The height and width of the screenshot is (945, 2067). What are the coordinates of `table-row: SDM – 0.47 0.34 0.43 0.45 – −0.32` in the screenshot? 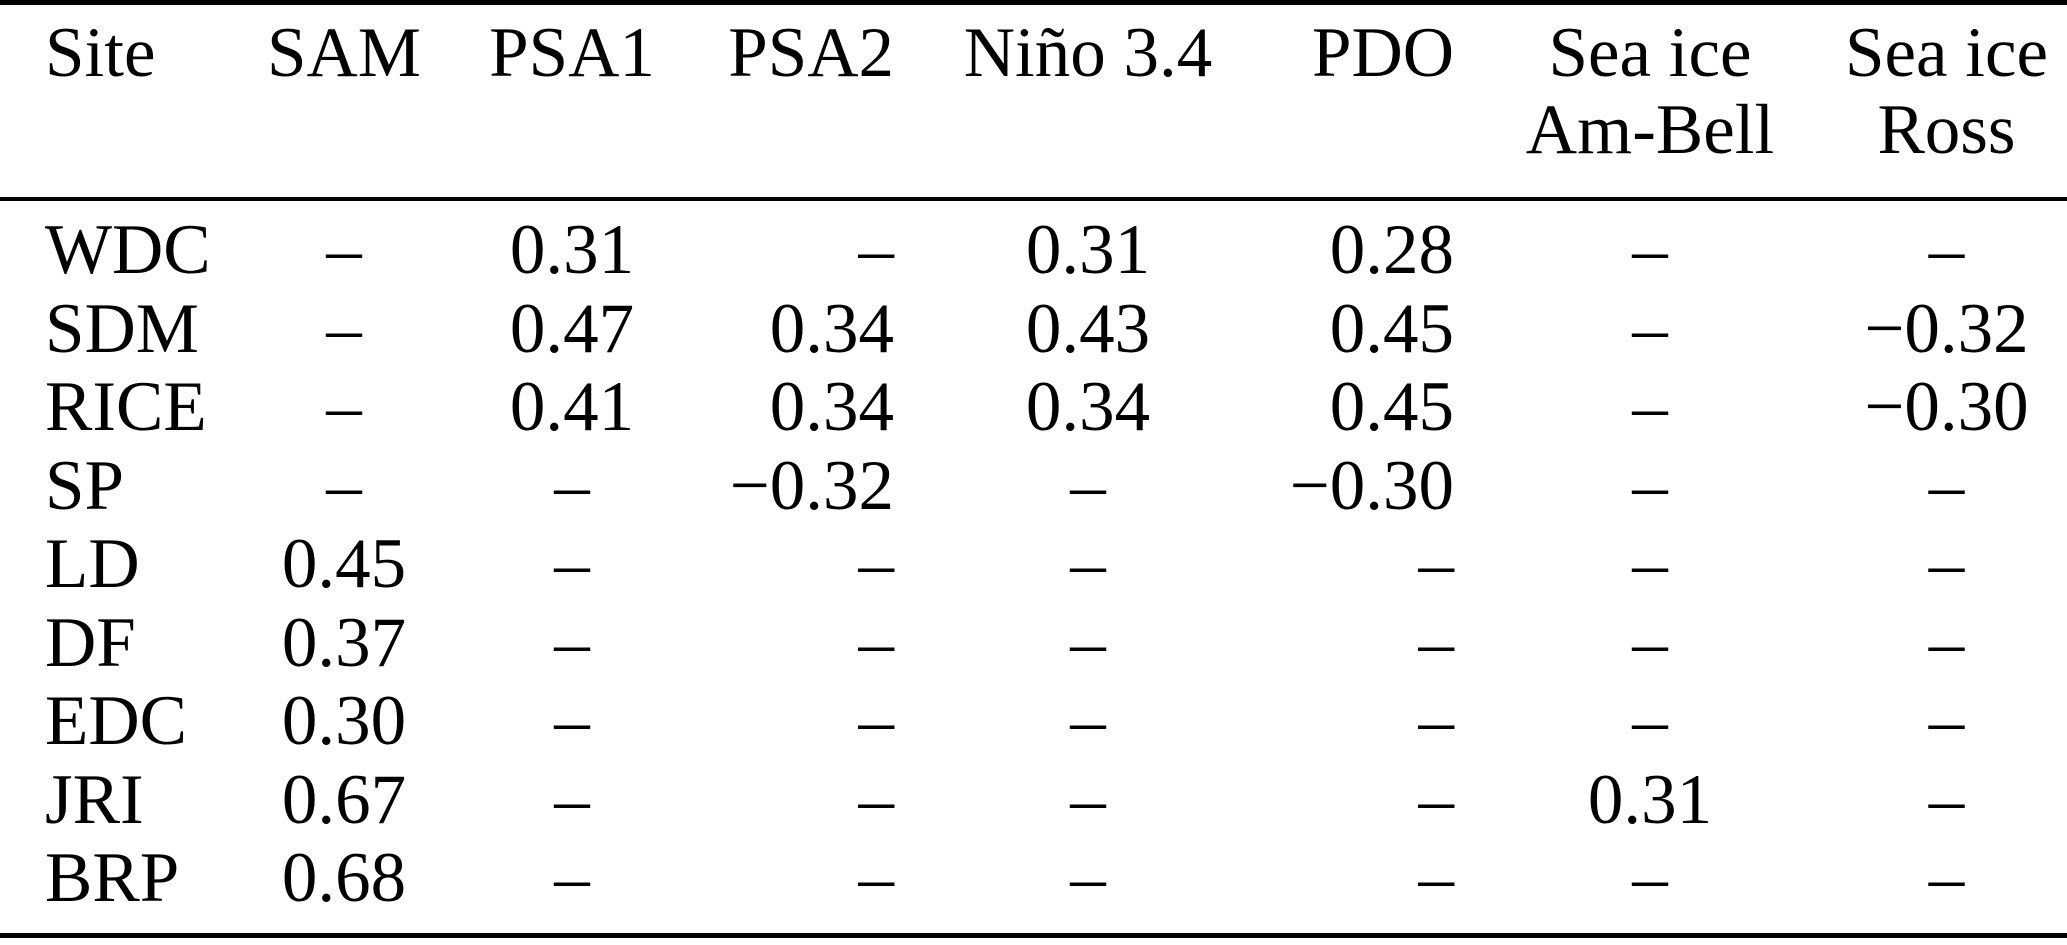 It's located at (1033, 329).